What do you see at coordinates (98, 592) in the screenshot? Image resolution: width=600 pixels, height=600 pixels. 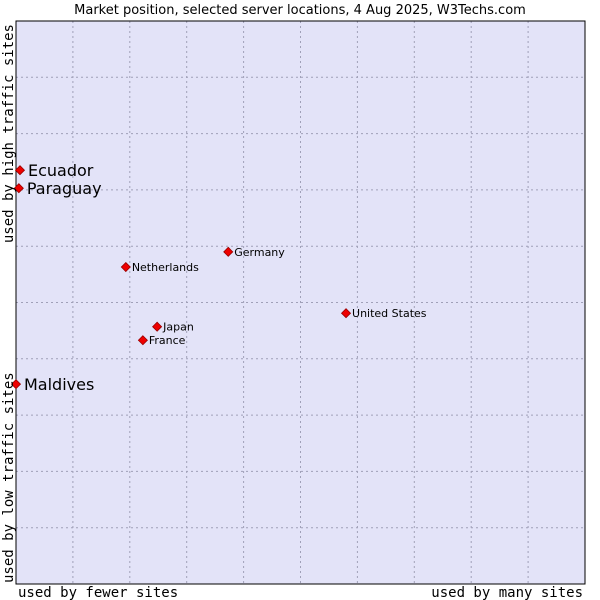 I see `x-axis-low-label: used by fewer sites` at bounding box center [98, 592].